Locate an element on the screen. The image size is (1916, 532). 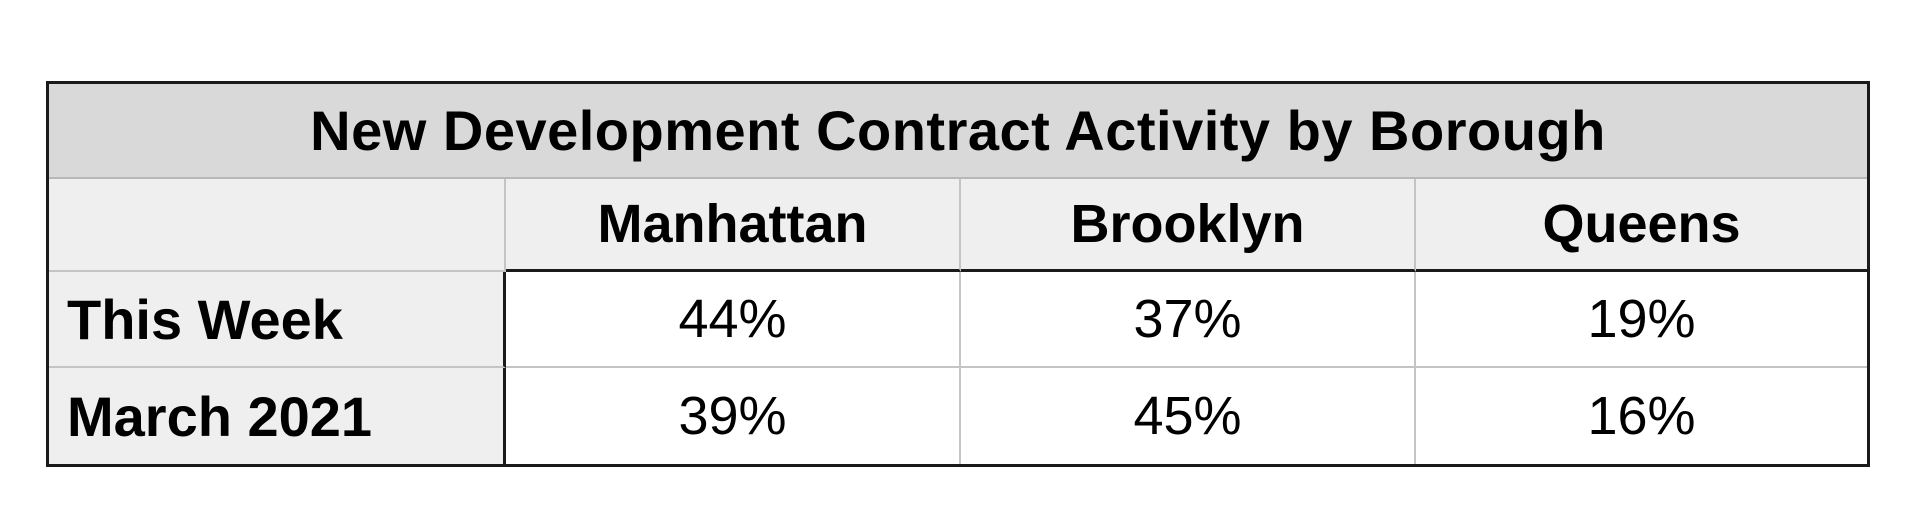
column-header-manhattan: Manhattan is located at coordinates (733, 225).